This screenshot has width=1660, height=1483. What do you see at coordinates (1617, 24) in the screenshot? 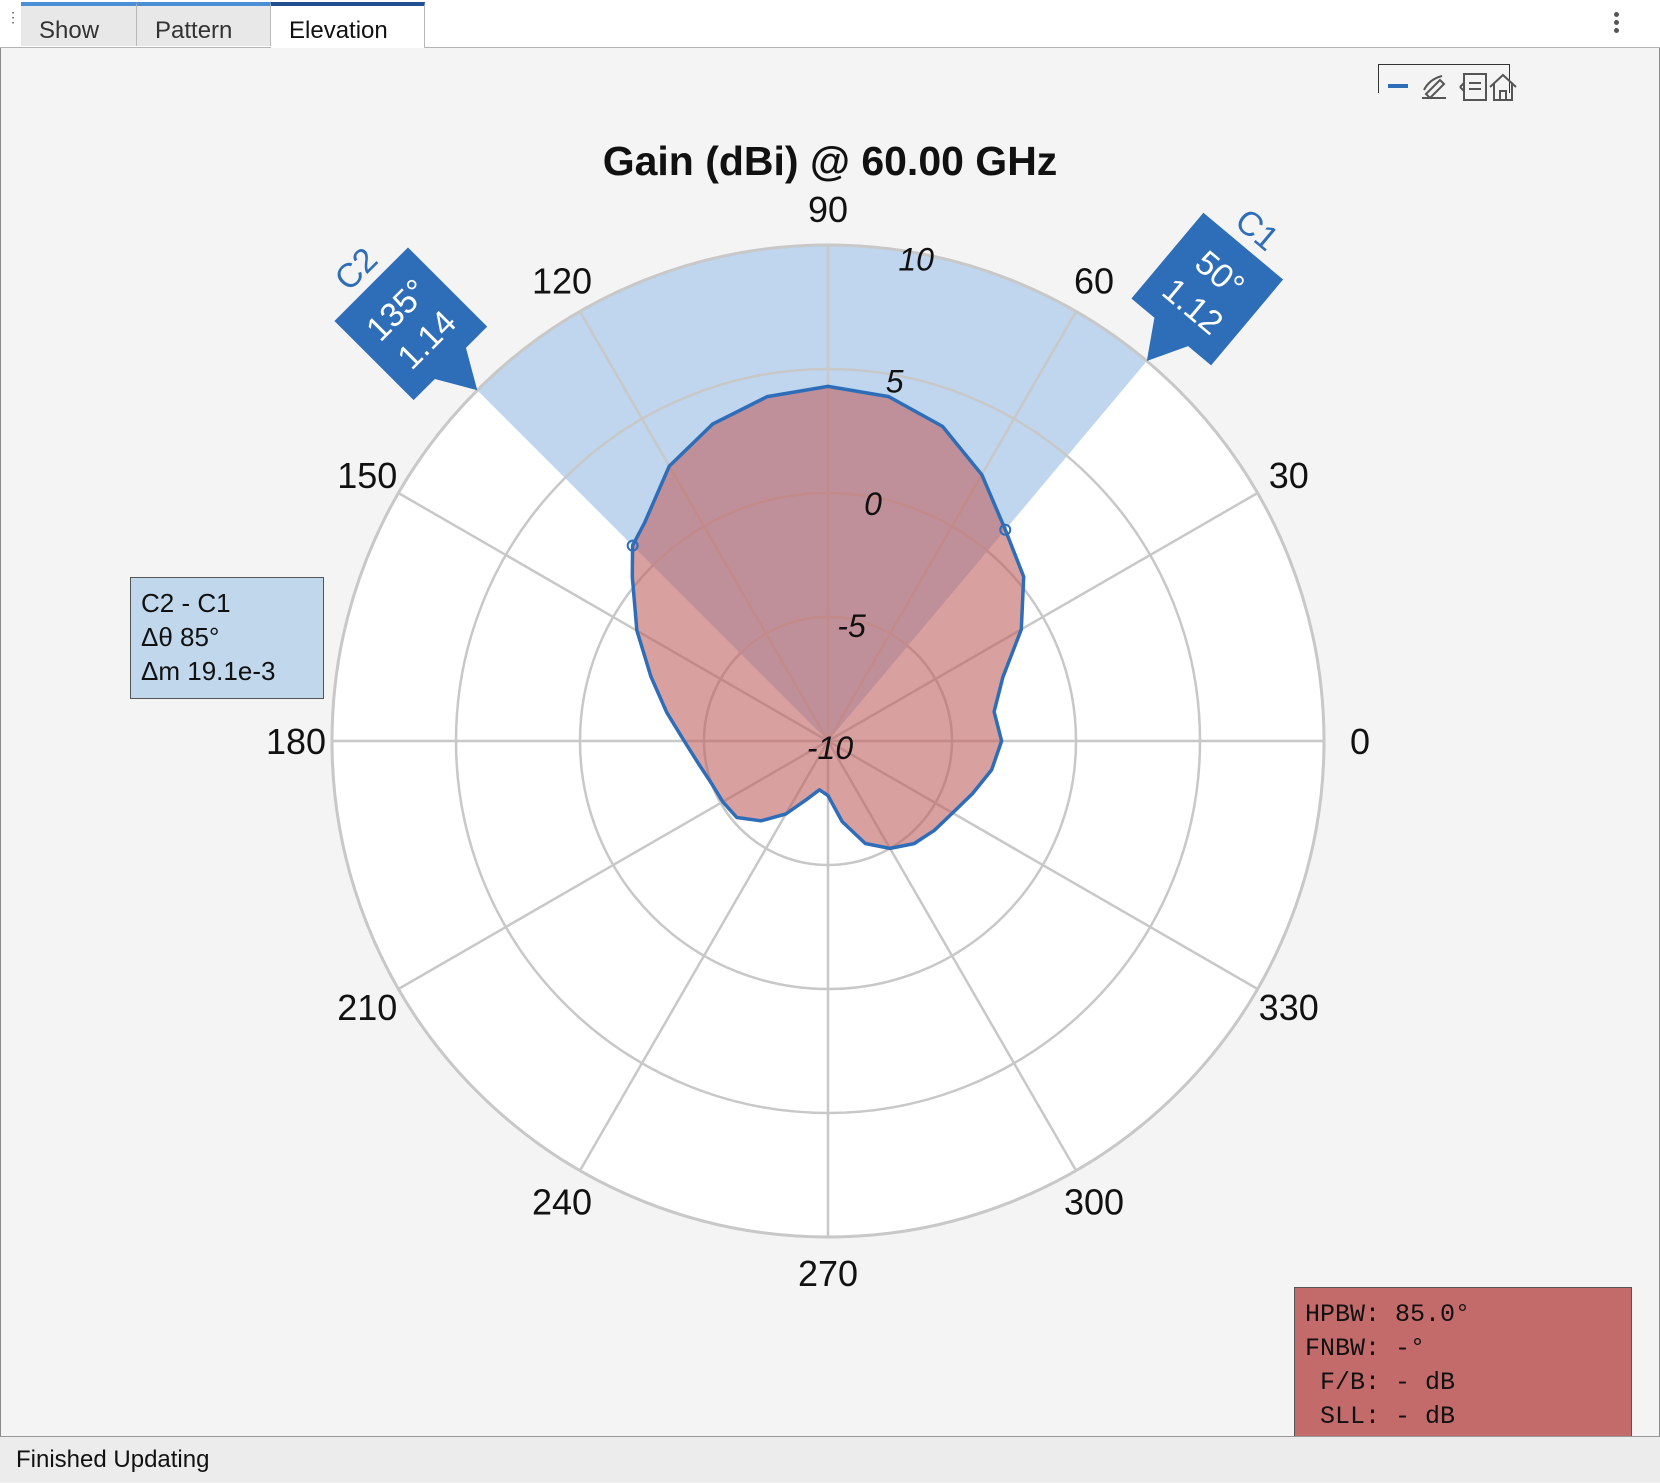
I see `more-options-icon` at bounding box center [1617, 24].